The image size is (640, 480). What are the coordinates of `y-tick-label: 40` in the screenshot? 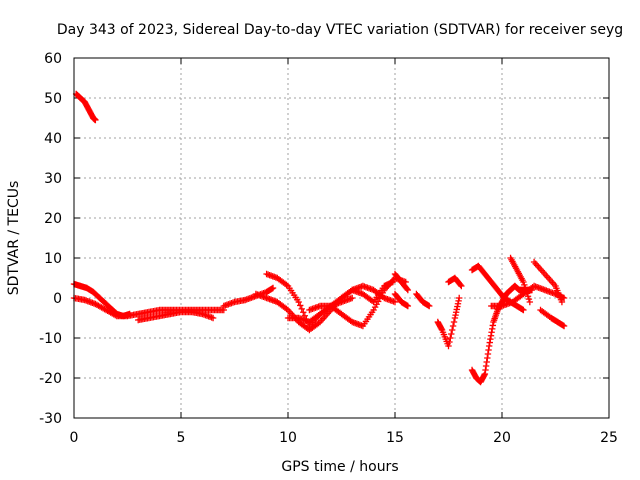 It's located at (53, 139).